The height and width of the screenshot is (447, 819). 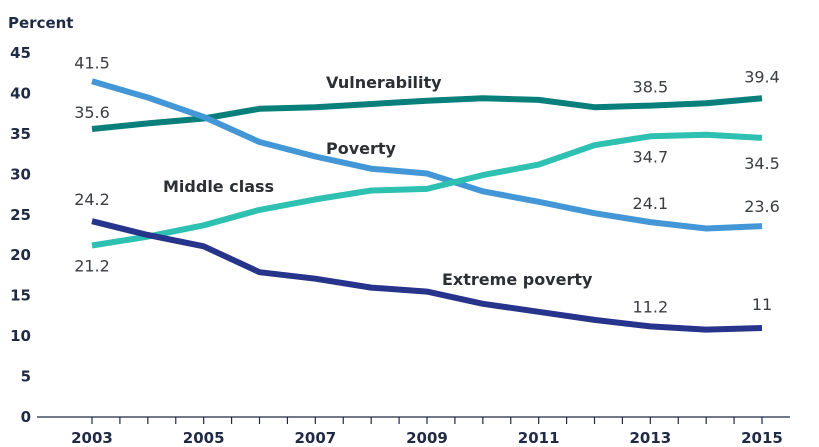 I want to click on x-tick-label-2005: 2005, so click(x=204, y=438).